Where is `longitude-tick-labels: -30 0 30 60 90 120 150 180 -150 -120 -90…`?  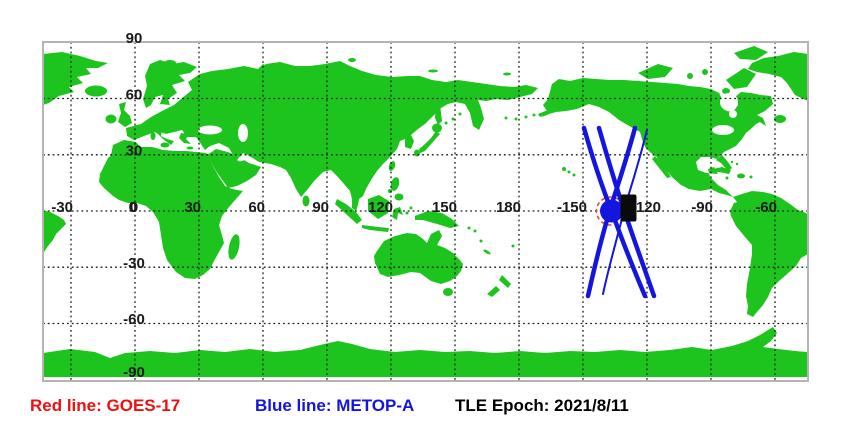
longitude-tick-labels: -30 0 30 60 90 120 150 180 -150 -120 -90… is located at coordinates (414, 207).